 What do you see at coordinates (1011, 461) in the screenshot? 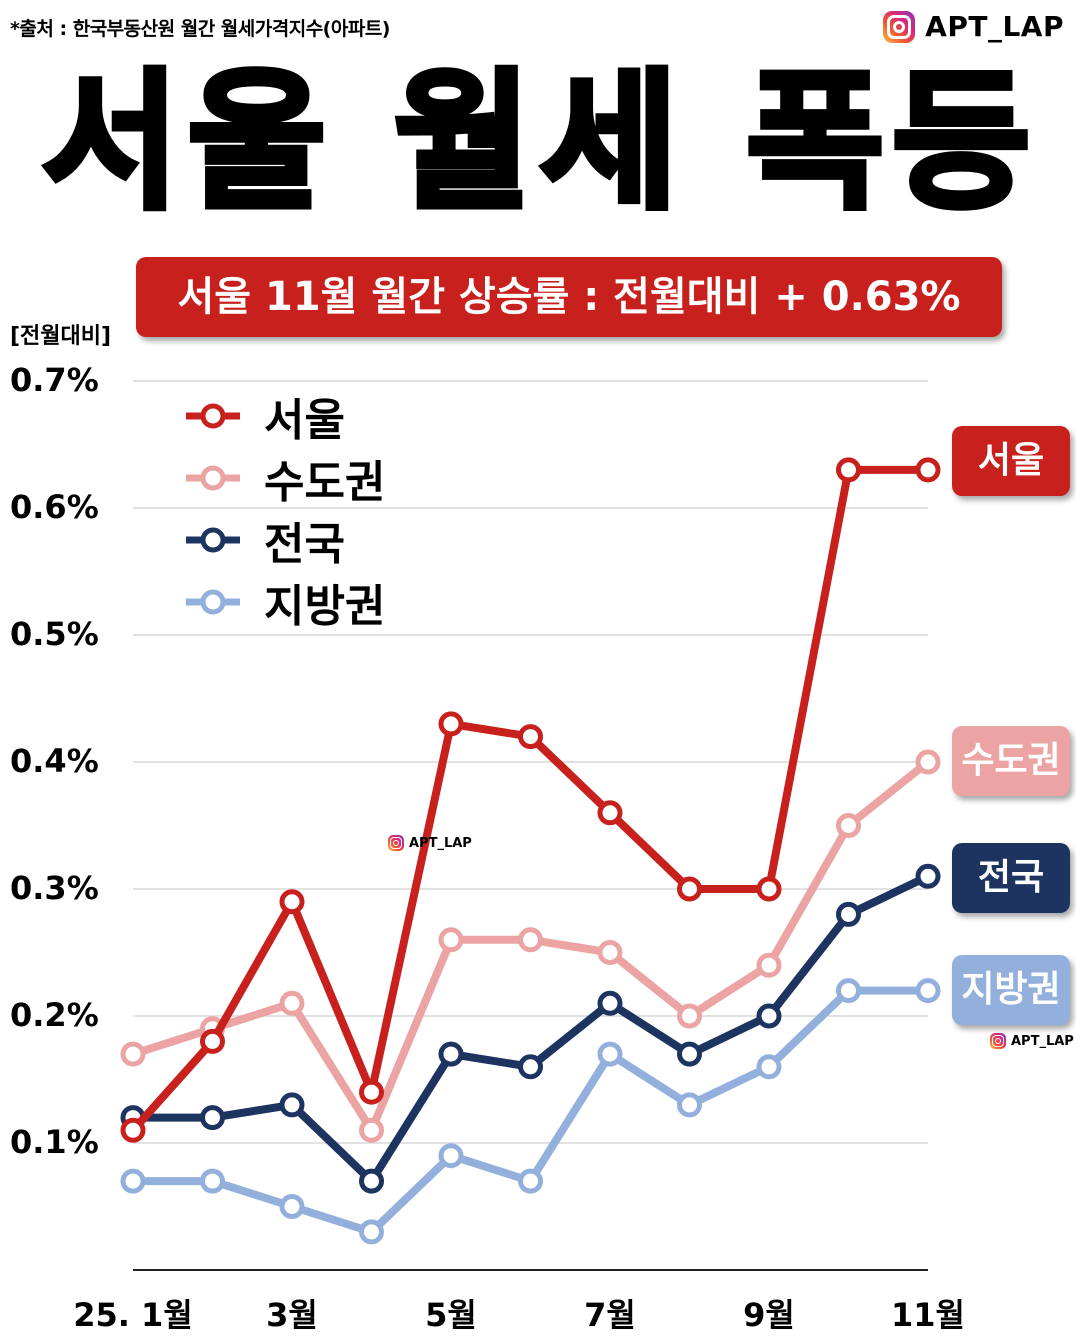
I see `series-end-tag: 서울` at bounding box center [1011, 461].